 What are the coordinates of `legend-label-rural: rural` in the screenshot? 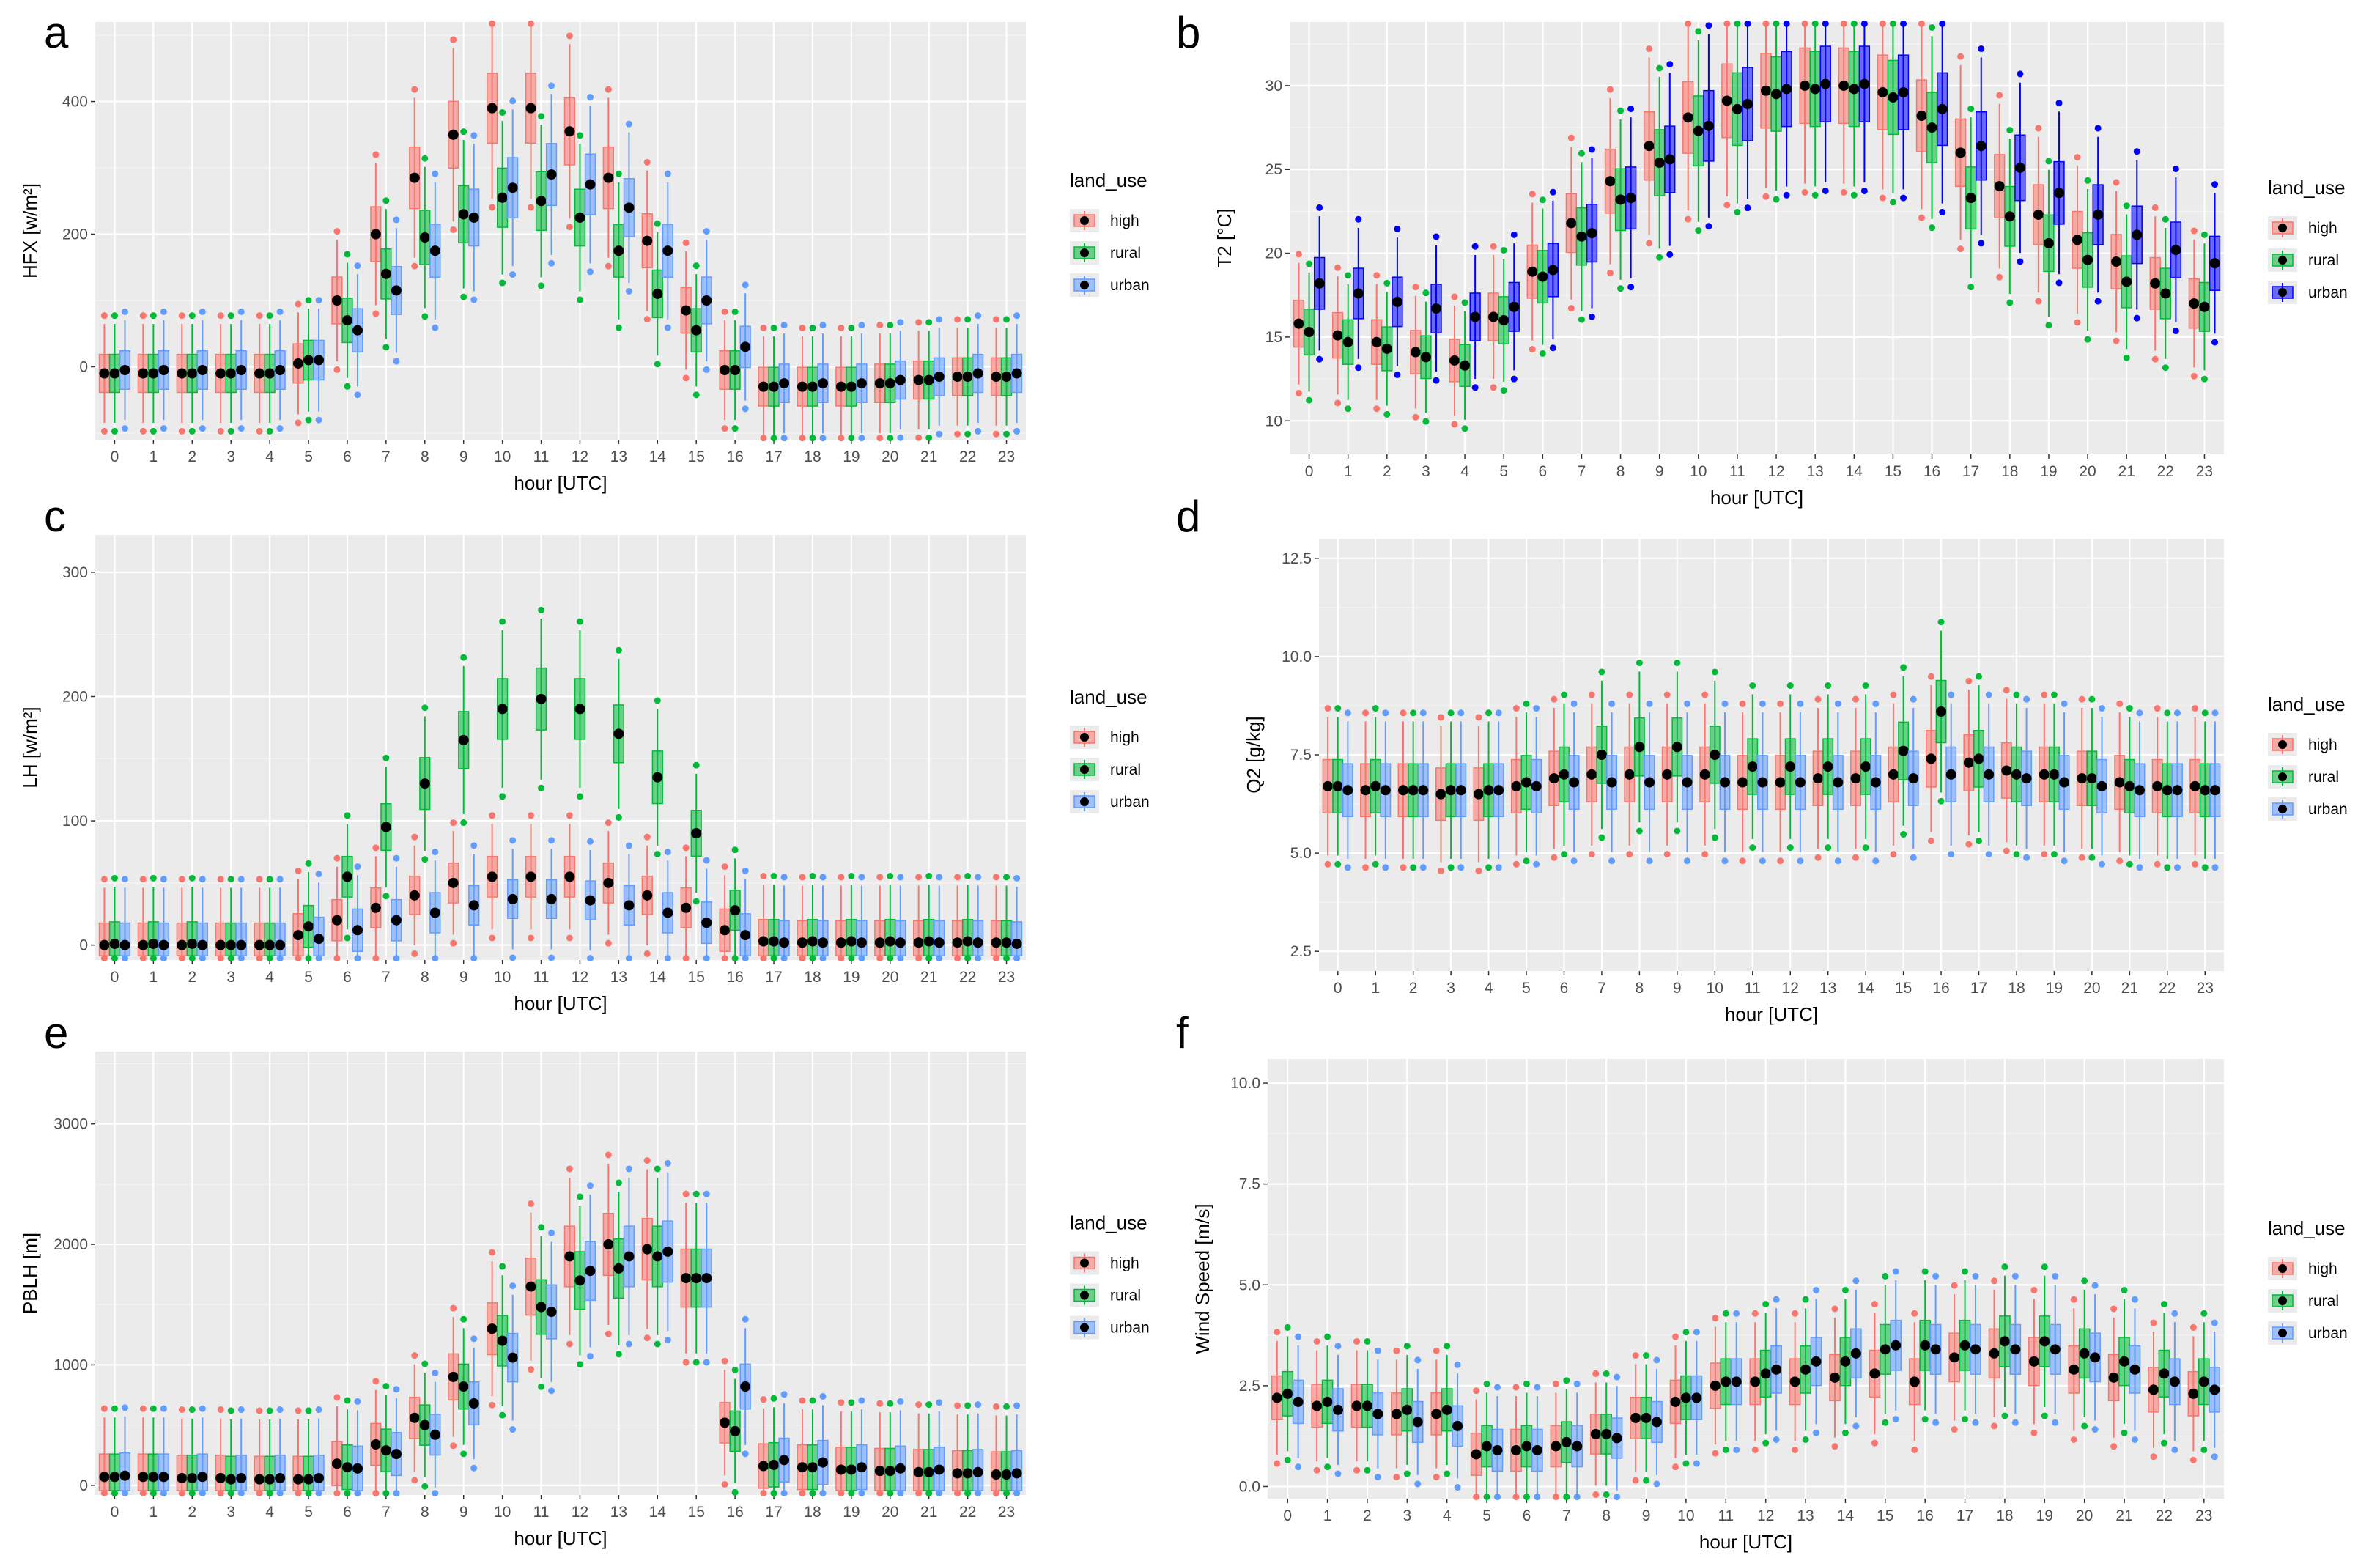 It's located at (1125, 1296).